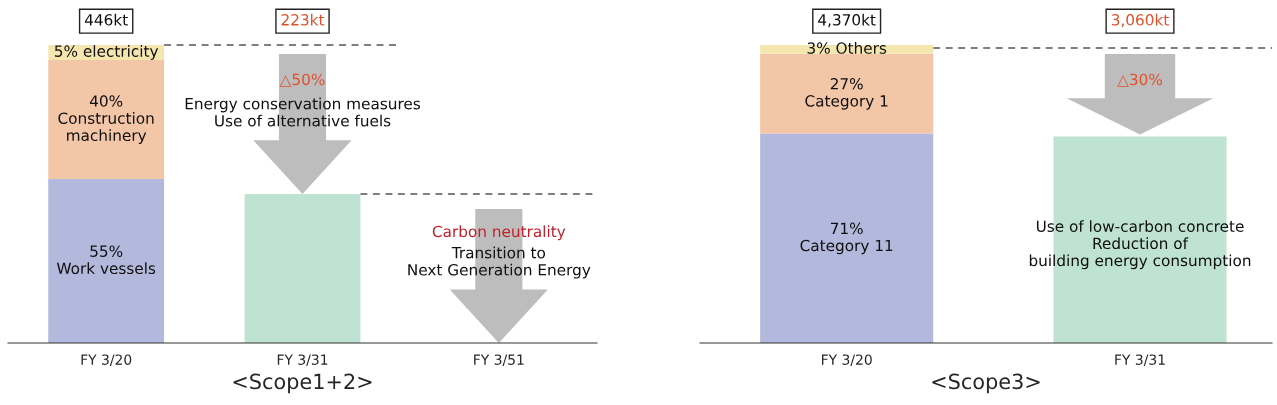  Describe the element at coordinates (302, 383) in the screenshot. I see `x-axis-title: <Scope1+2>` at that location.